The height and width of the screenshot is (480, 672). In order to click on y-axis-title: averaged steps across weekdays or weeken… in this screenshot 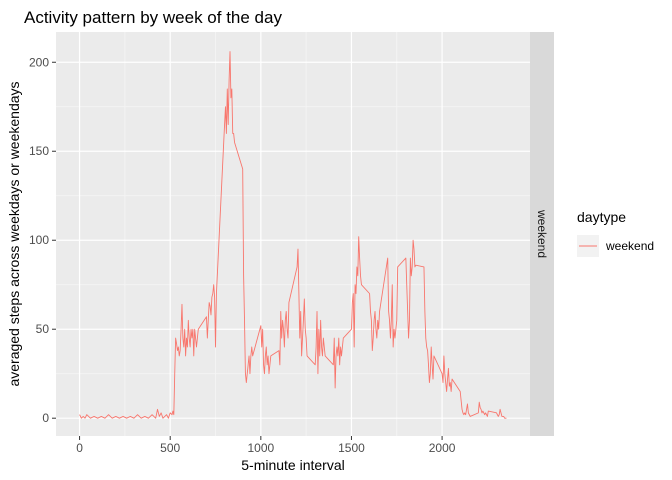, I will do `click(14, 233)`.